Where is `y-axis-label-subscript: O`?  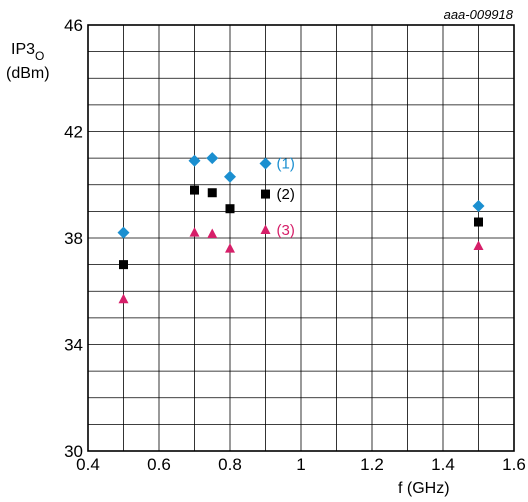 y-axis-label-subscript: O is located at coordinates (39, 56).